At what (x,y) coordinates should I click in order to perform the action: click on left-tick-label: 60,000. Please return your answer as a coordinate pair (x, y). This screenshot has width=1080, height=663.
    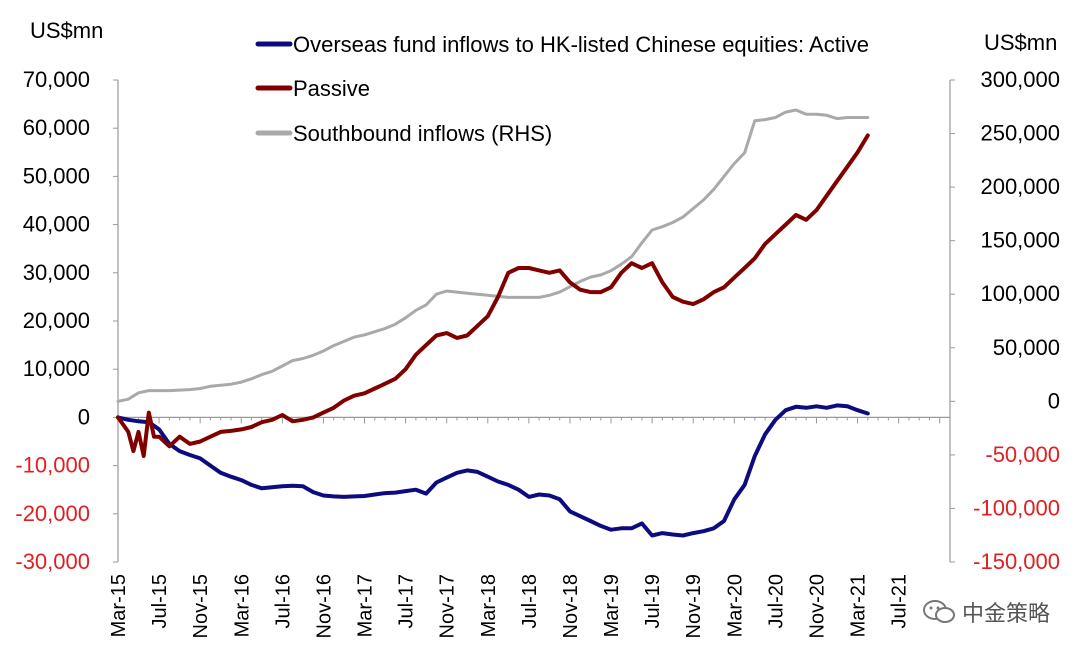
    Looking at the image, I should click on (56, 127).